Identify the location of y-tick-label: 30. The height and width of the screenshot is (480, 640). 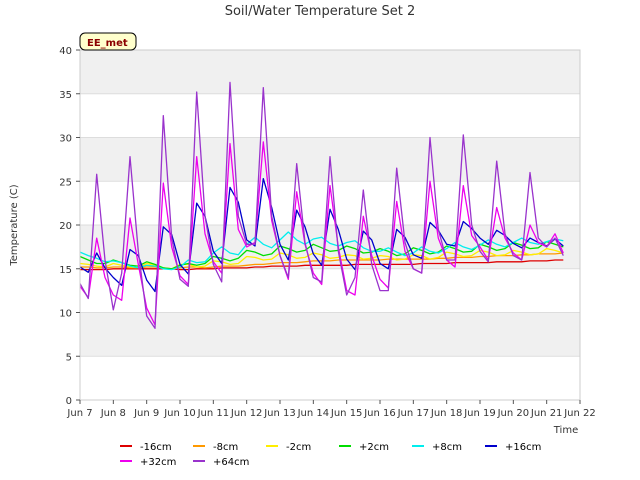
(65, 139).